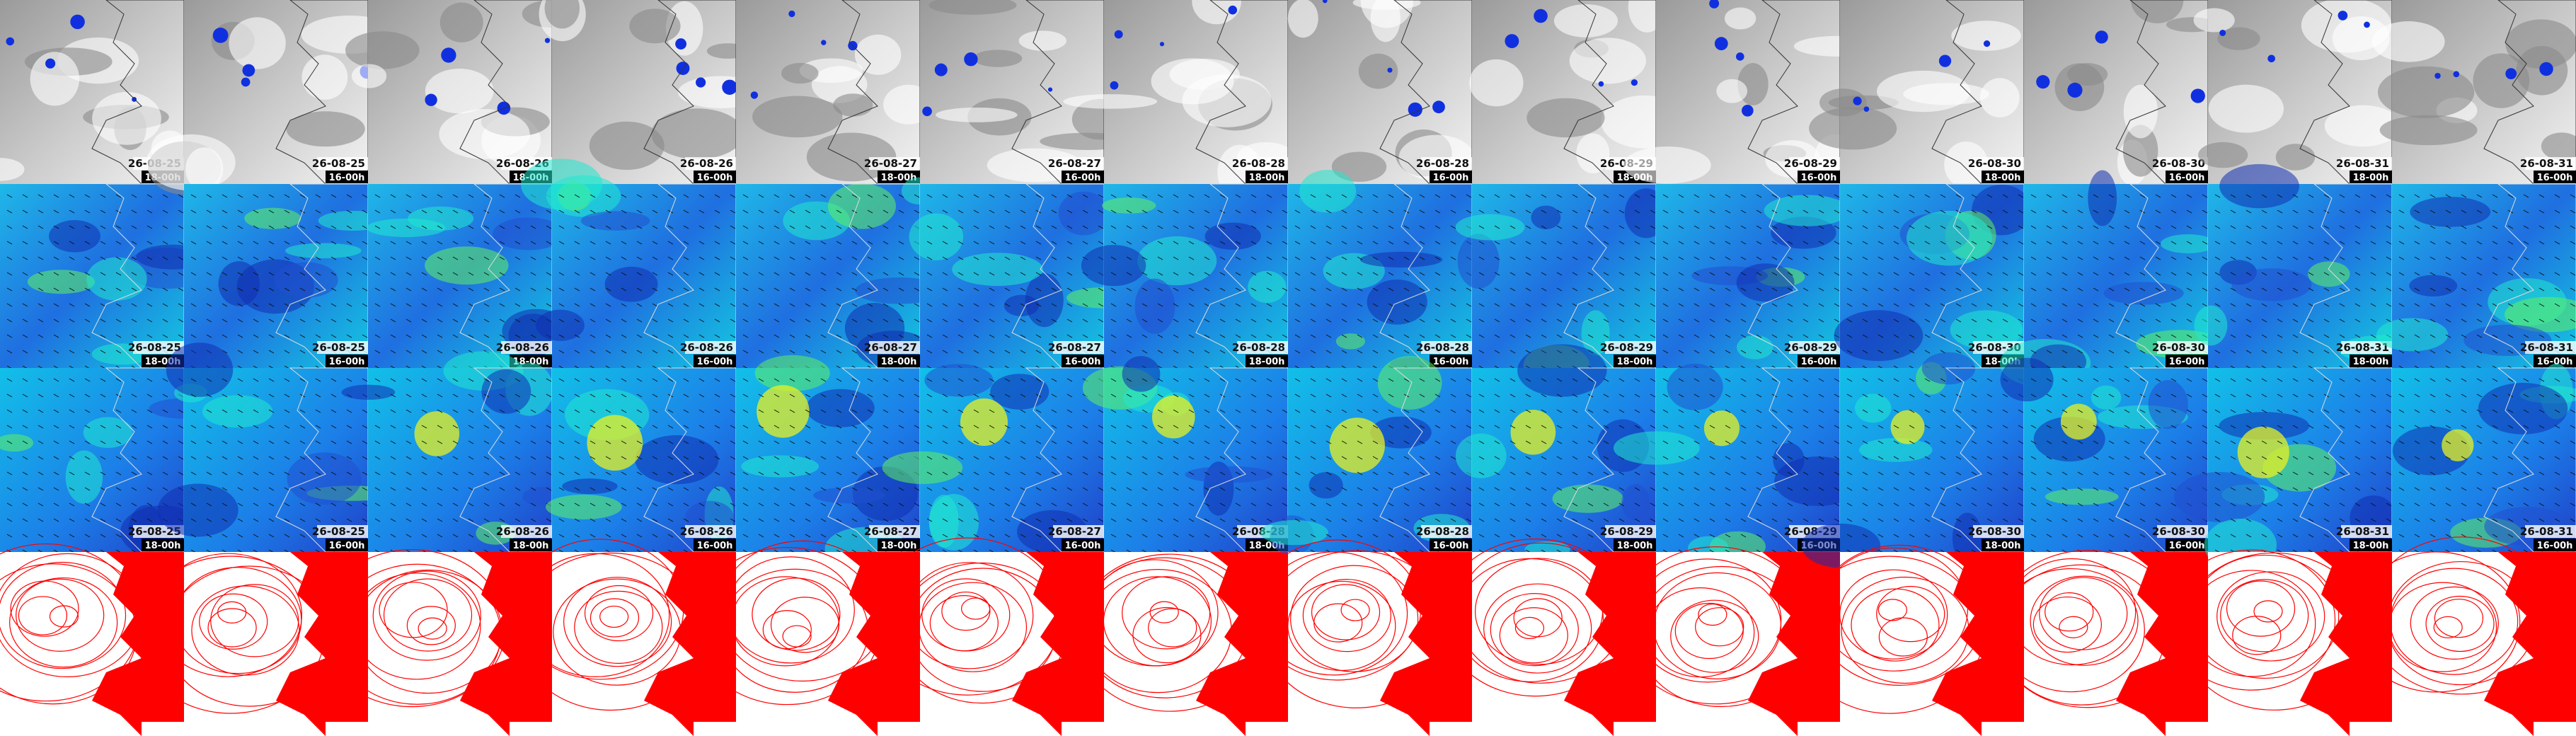  Describe the element at coordinates (2455, 623) in the screenshot. I see `isobar` at that location.